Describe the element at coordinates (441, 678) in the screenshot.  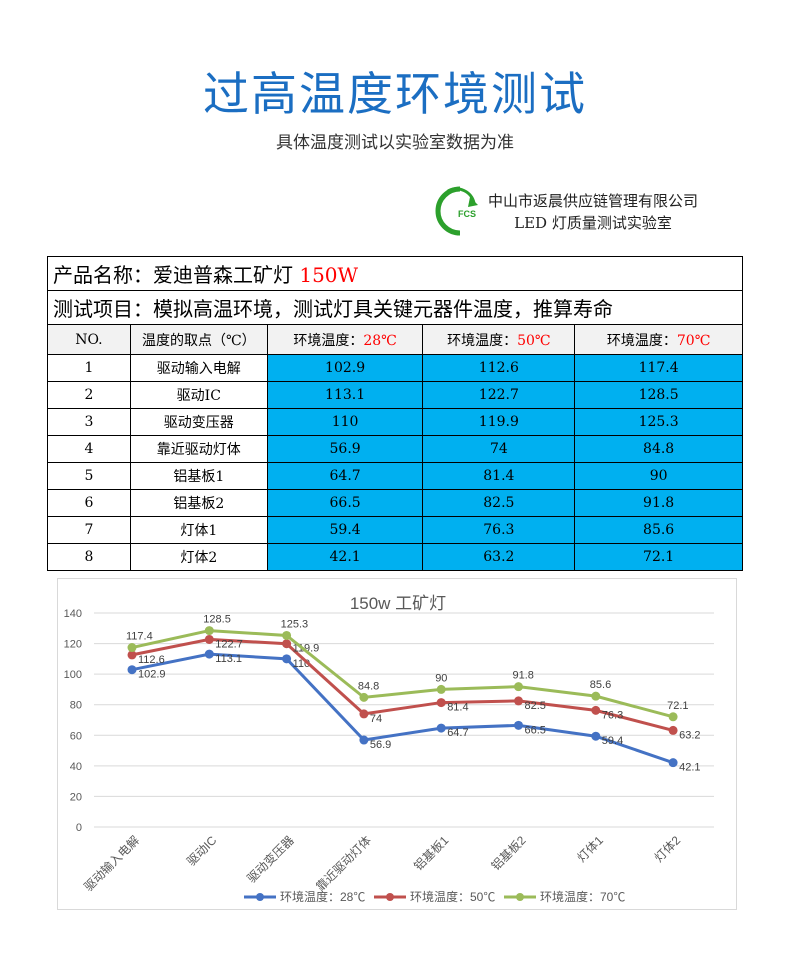
I see `data-label: 90` at that location.